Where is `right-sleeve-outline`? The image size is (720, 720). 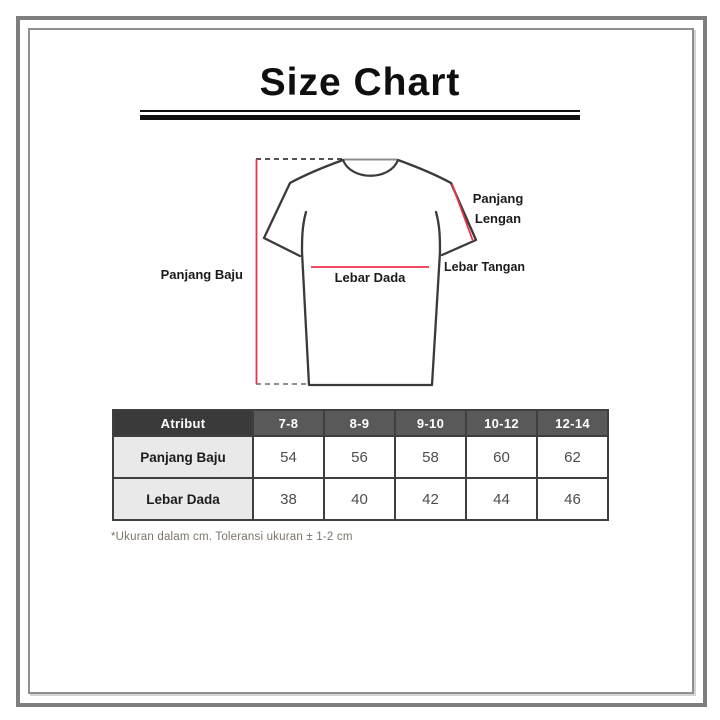 right-sleeve-outline is located at coordinates (437, 207).